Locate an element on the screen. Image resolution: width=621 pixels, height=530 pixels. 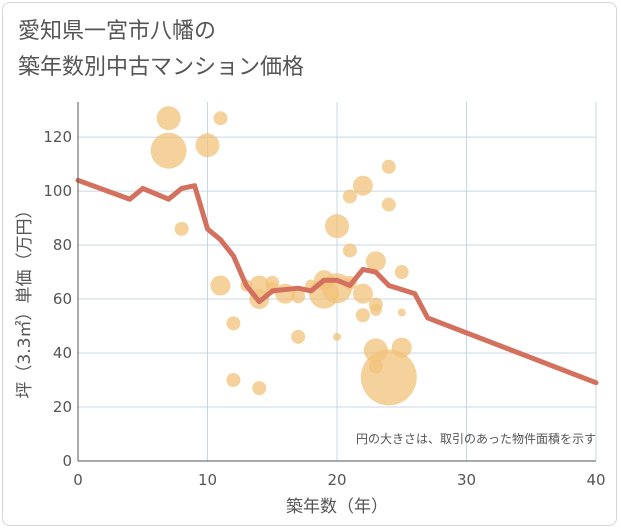
chart-title: 愛知県一宮市八幡の 築年数別中古マンション価格 is located at coordinates (161, 50).